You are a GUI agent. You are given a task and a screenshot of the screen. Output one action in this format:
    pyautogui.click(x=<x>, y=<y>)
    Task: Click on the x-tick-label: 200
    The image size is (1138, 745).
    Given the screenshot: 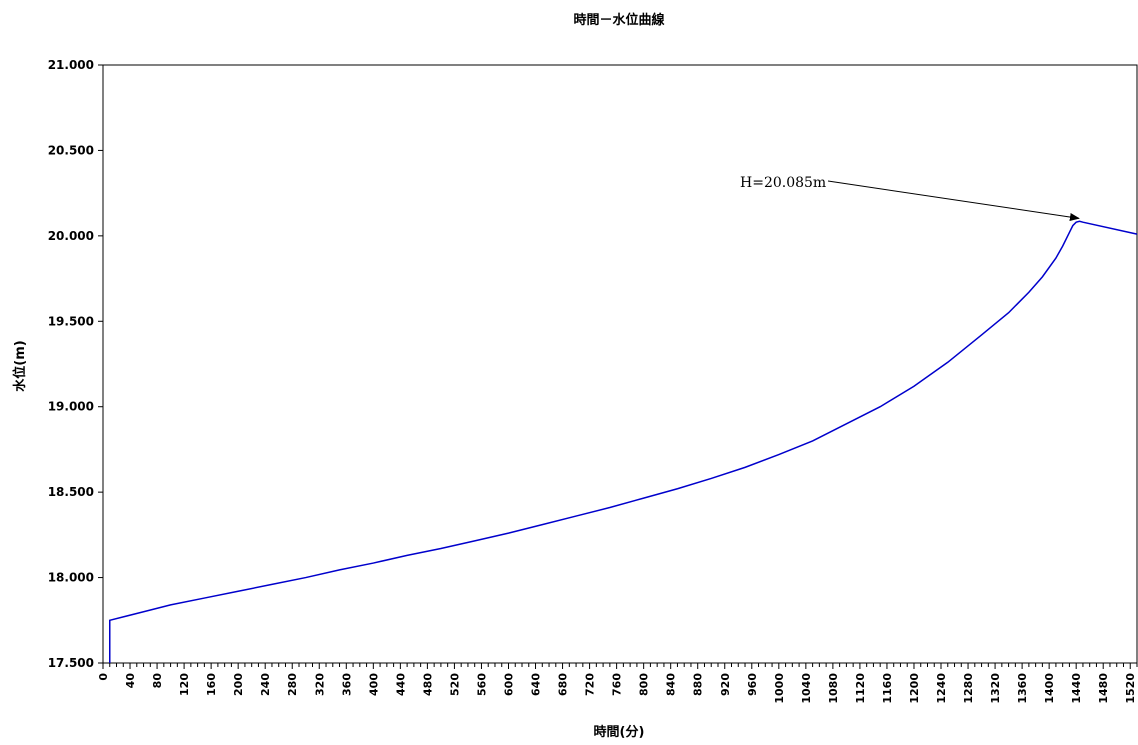 What is the action you would take?
    pyautogui.click(x=238, y=684)
    